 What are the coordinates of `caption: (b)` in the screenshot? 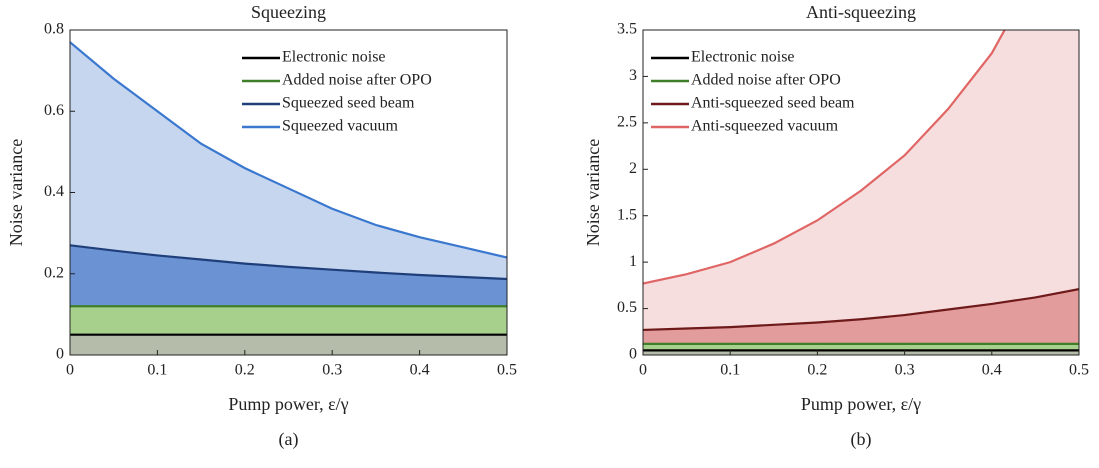 It's located at (861, 439).